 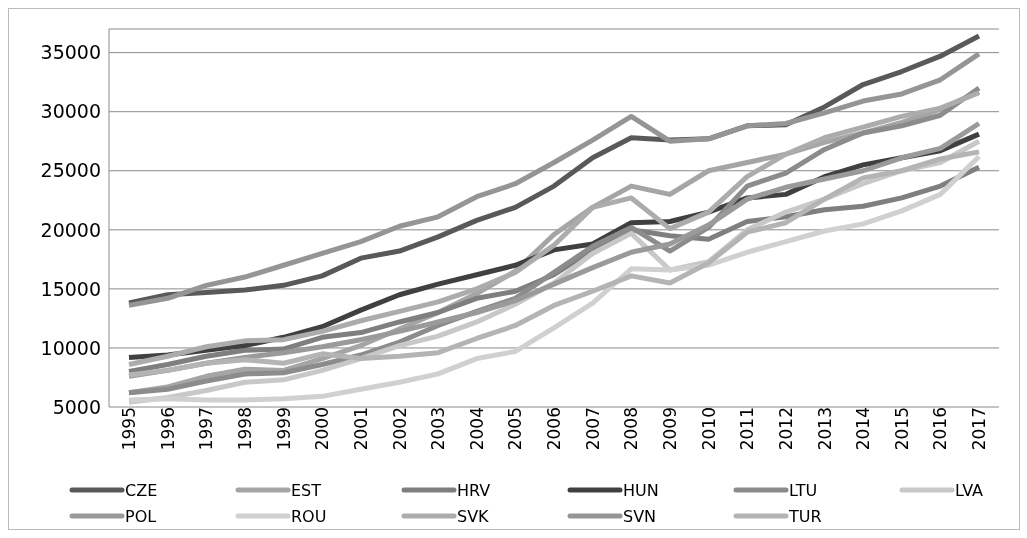 What do you see at coordinates (969, 490) in the screenshot?
I see `legend-label: LVA` at bounding box center [969, 490].